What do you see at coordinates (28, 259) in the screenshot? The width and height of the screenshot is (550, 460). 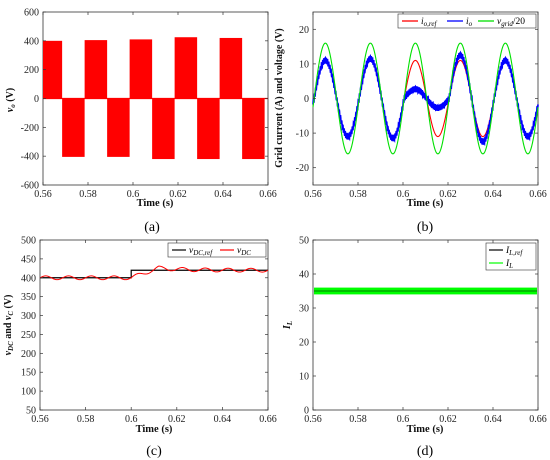 I see `y-tick-label: 450` at bounding box center [28, 259].